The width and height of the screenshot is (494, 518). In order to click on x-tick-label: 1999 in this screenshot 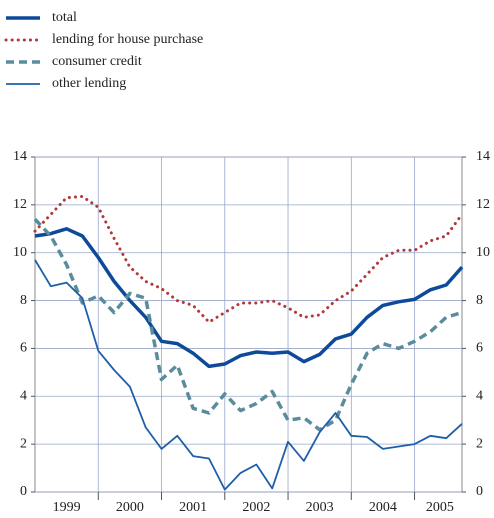, I will do `click(67, 507)`.